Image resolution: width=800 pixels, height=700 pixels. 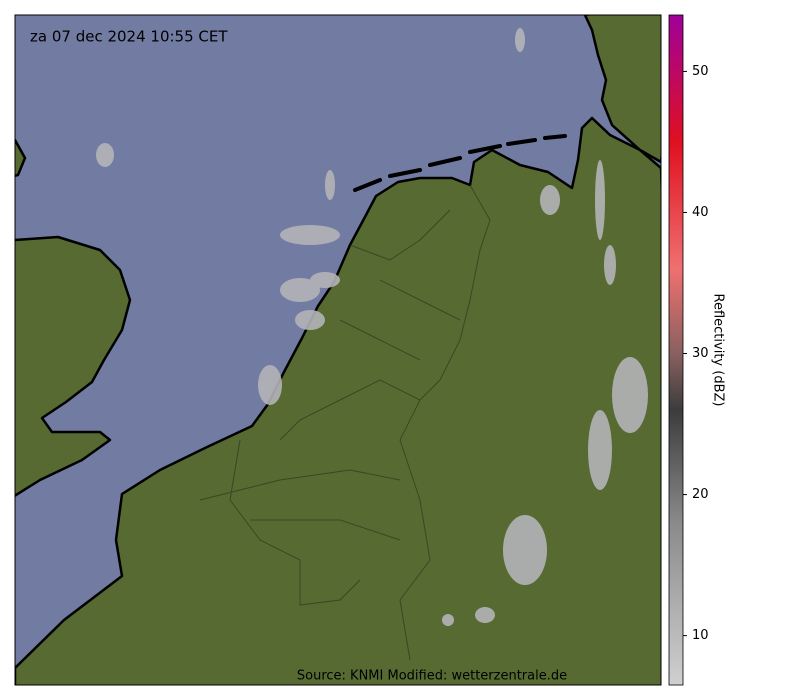 I want to click on colorbar-tick-label: 50, so click(x=700, y=71).